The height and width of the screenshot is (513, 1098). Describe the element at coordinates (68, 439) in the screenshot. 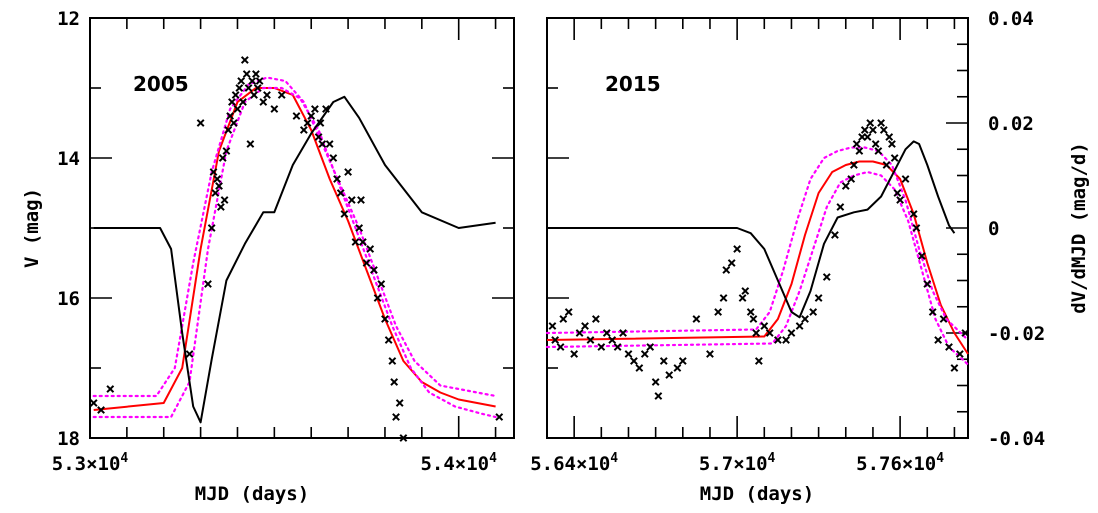

I see `y-tick-label: 18` at that location.